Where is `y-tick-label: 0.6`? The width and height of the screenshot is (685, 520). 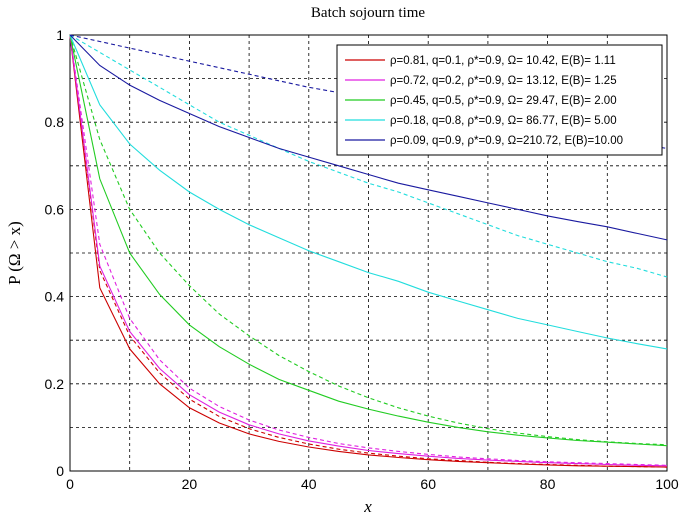
y-tick-label: 0.6 is located at coordinates (55, 209).